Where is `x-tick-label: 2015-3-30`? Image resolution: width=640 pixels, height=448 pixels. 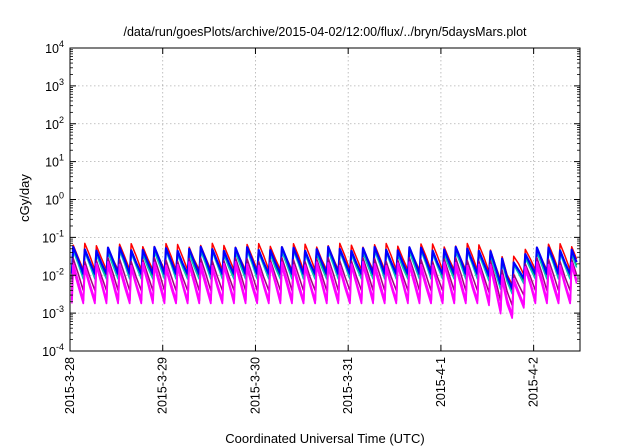
x-tick-label: 2015-3-30 is located at coordinates (255, 385).